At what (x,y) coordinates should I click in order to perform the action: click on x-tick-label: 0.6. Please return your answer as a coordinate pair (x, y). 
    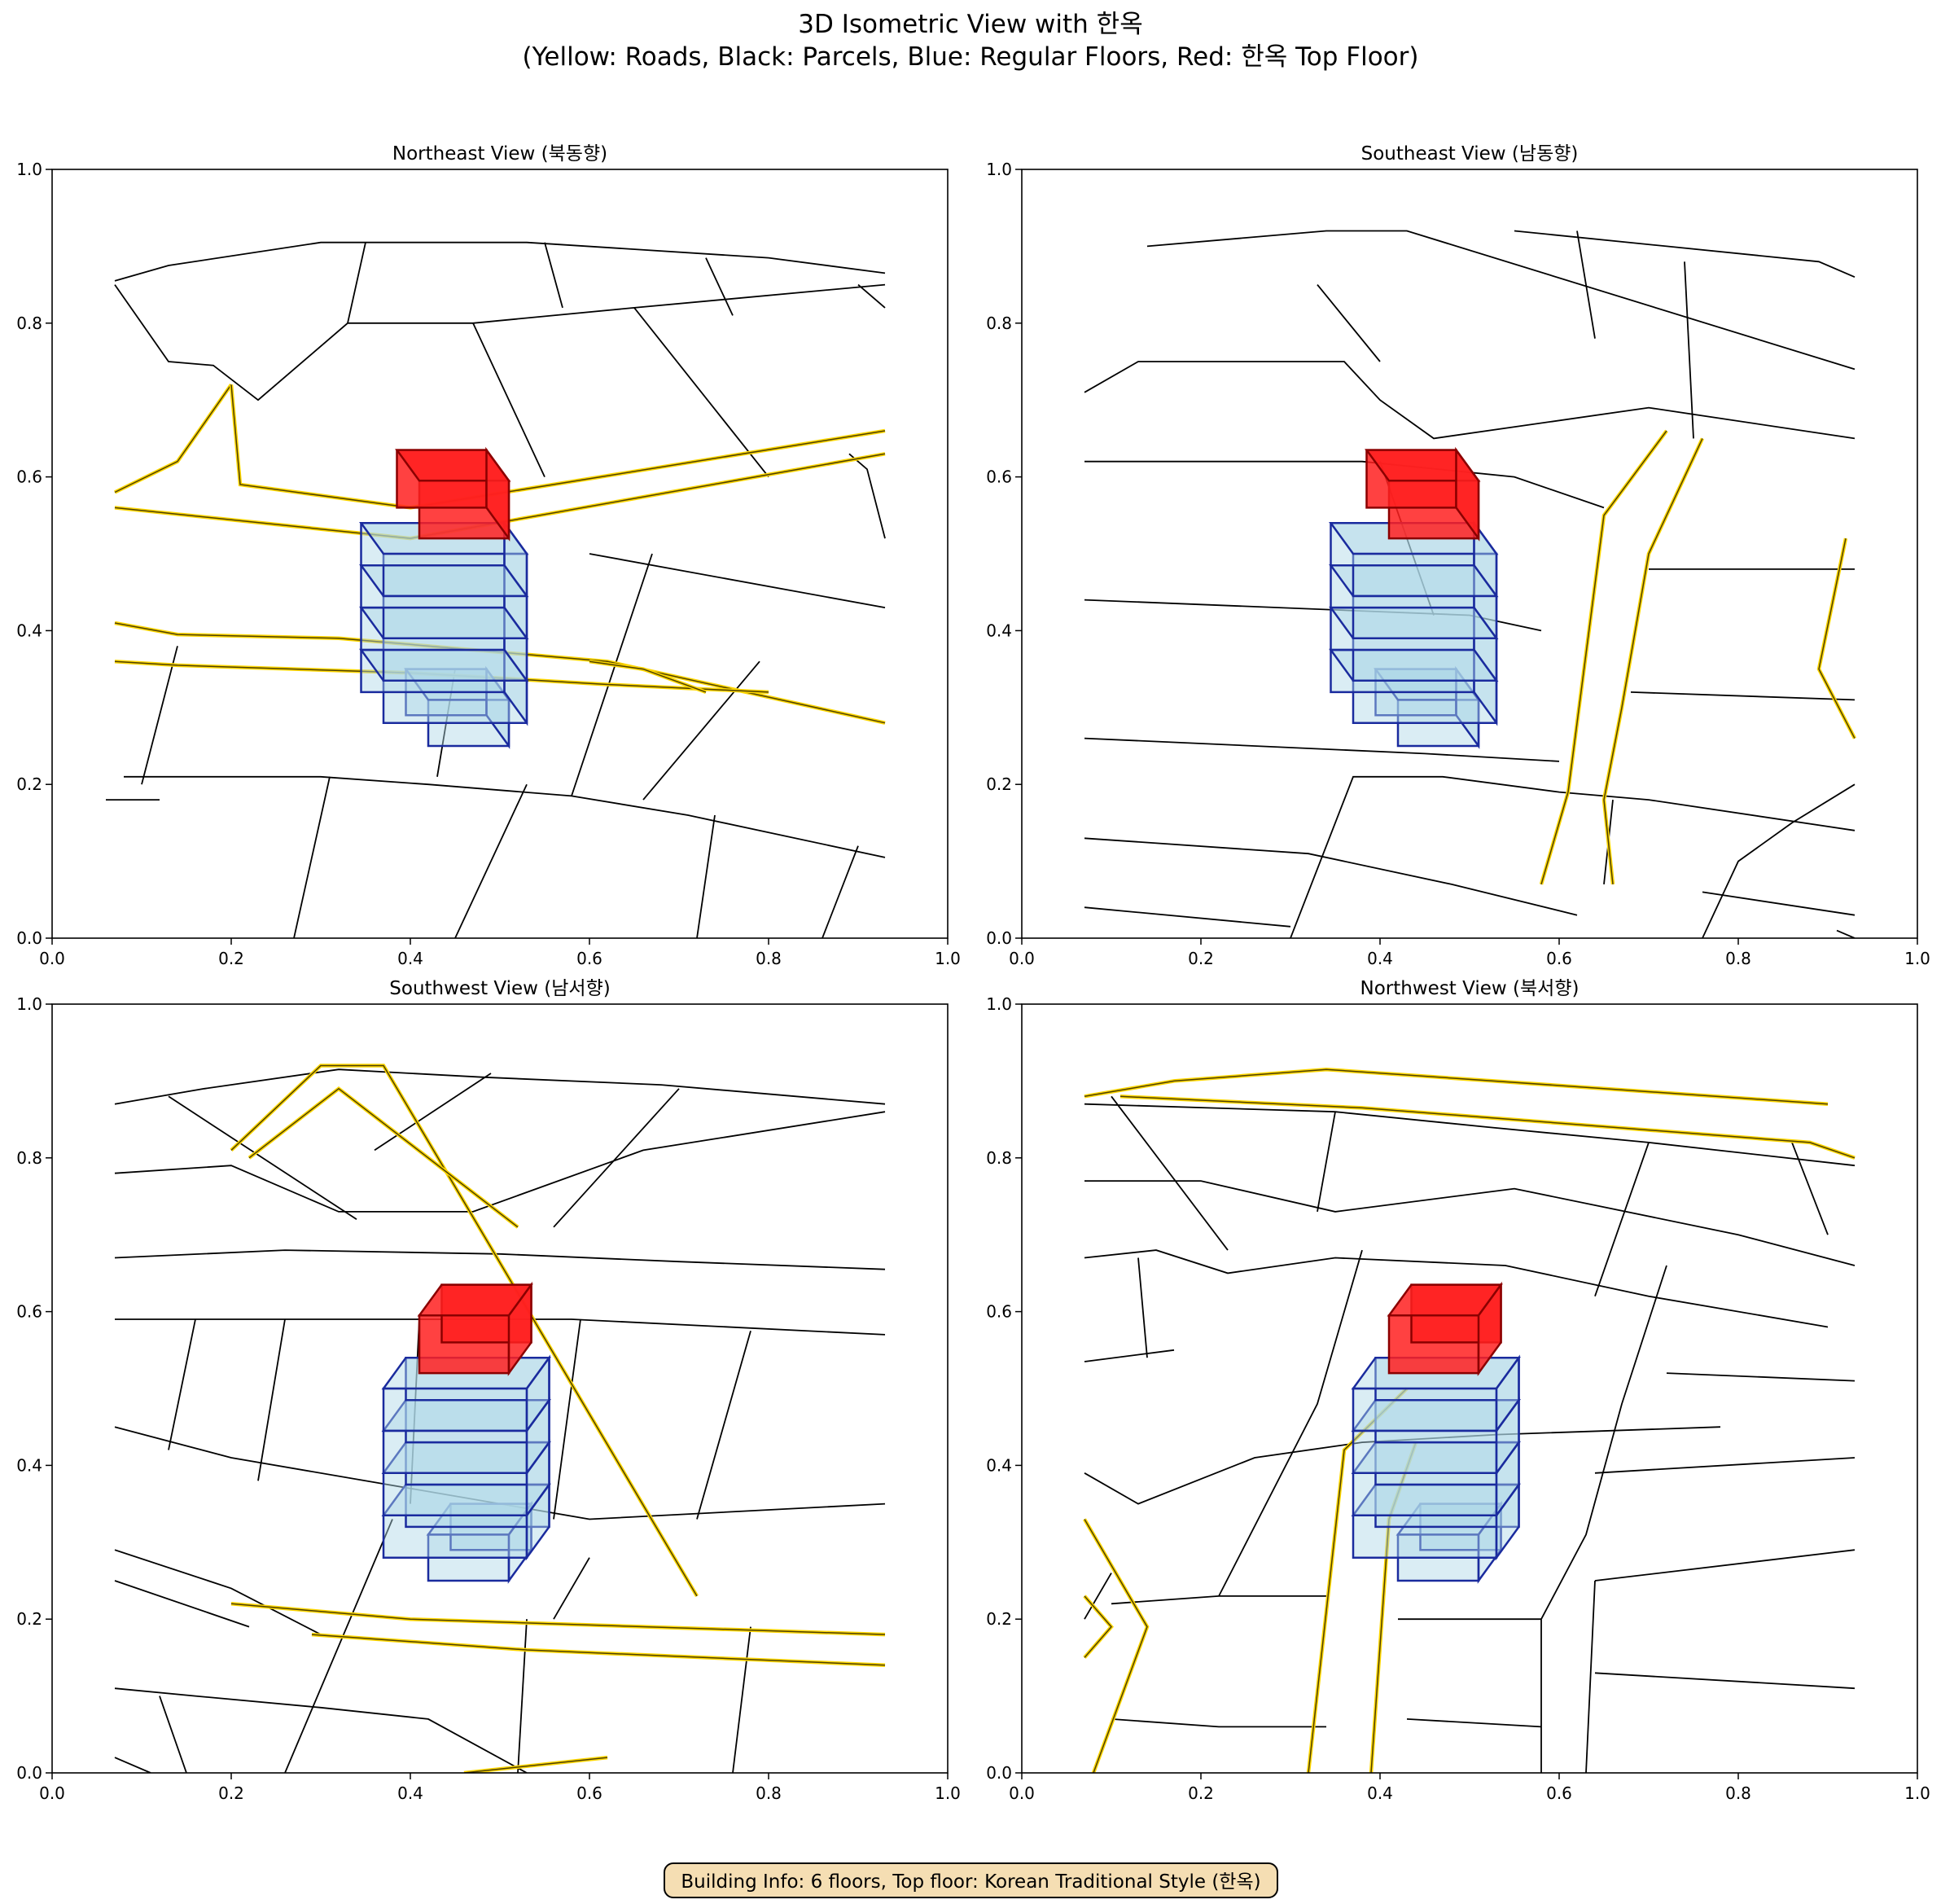
    Looking at the image, I should click on (1559, 1793).